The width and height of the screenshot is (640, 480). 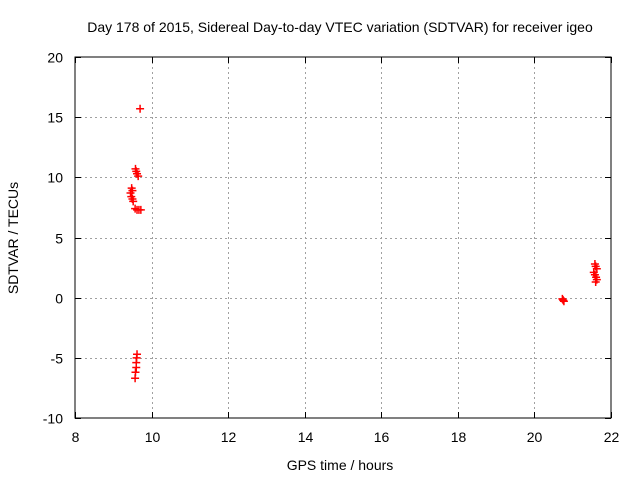 What do you see at coordinates (55, 118) in the screenshot?
I see `y-tick-label: 15` at bounding box center [55, 118].